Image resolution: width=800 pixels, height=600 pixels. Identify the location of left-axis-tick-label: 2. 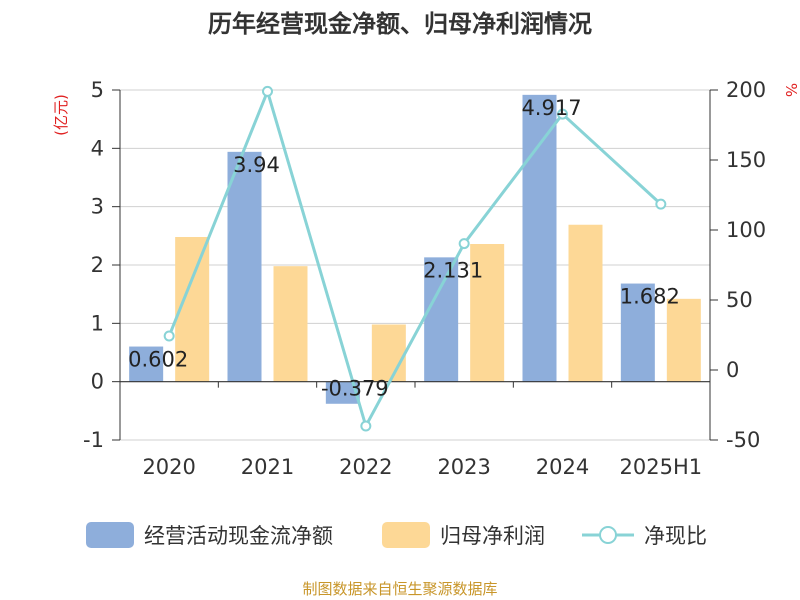
(97, 265).